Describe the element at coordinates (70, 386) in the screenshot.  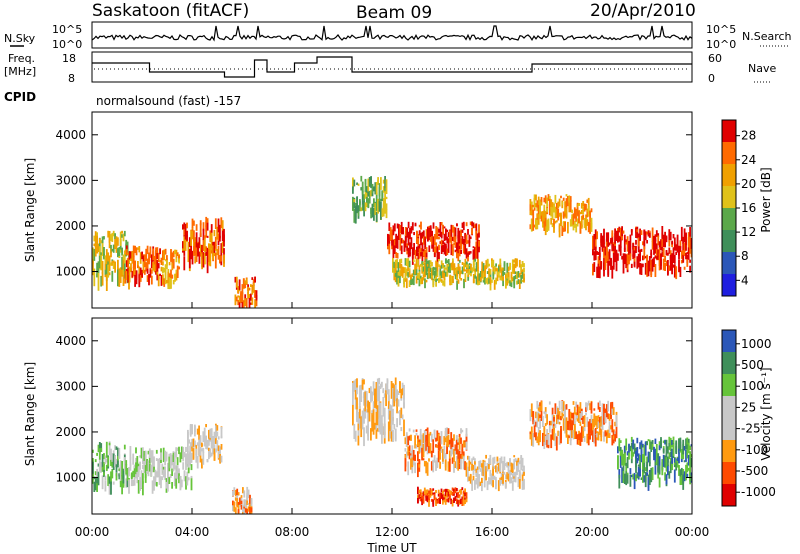
I see `velocity-ytick-label: 3000` at that location.